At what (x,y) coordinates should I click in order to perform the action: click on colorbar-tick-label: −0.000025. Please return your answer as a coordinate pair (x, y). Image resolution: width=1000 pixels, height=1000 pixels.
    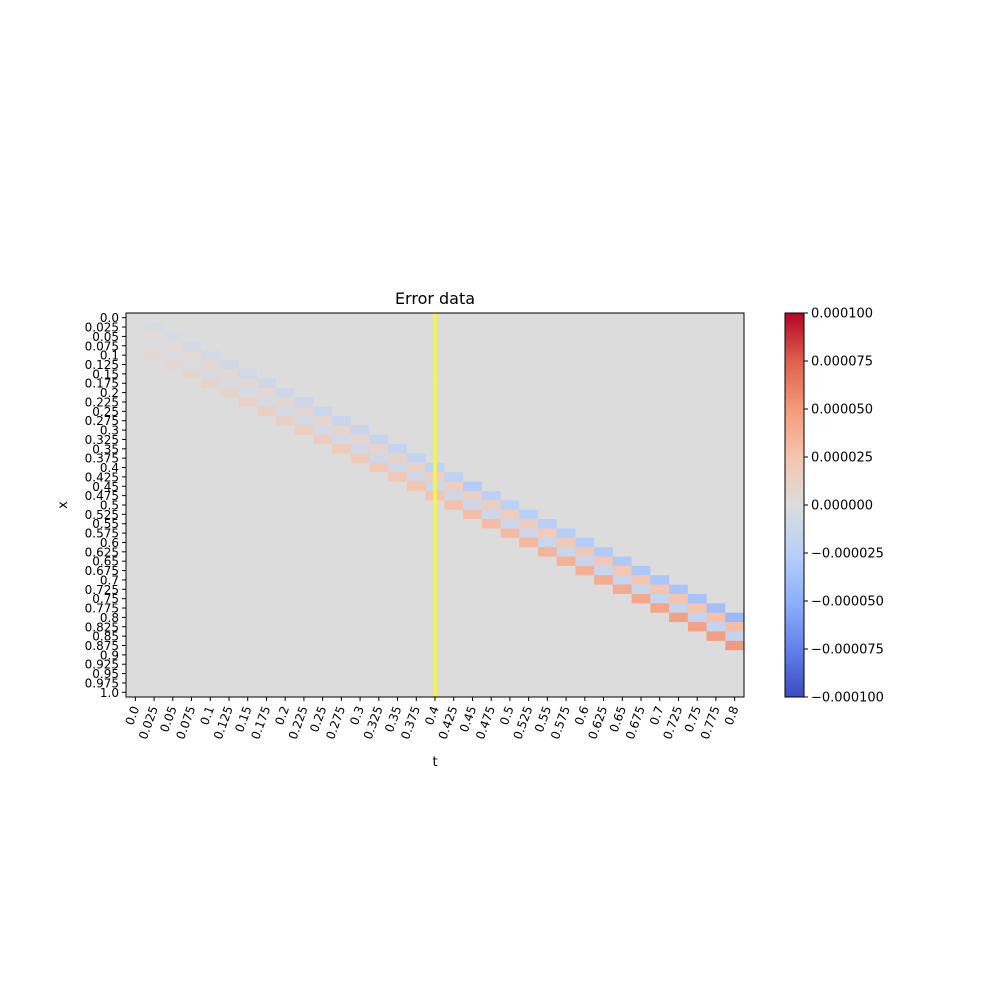
    Looking at the image, I should click on (847, 554).